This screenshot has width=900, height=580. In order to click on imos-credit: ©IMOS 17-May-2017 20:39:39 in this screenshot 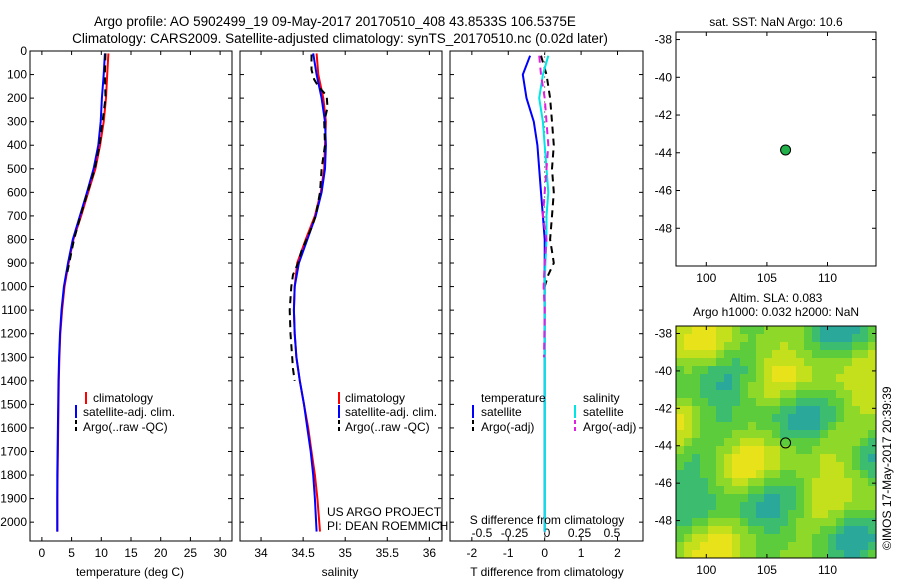, I will do `click(887, 468)`.